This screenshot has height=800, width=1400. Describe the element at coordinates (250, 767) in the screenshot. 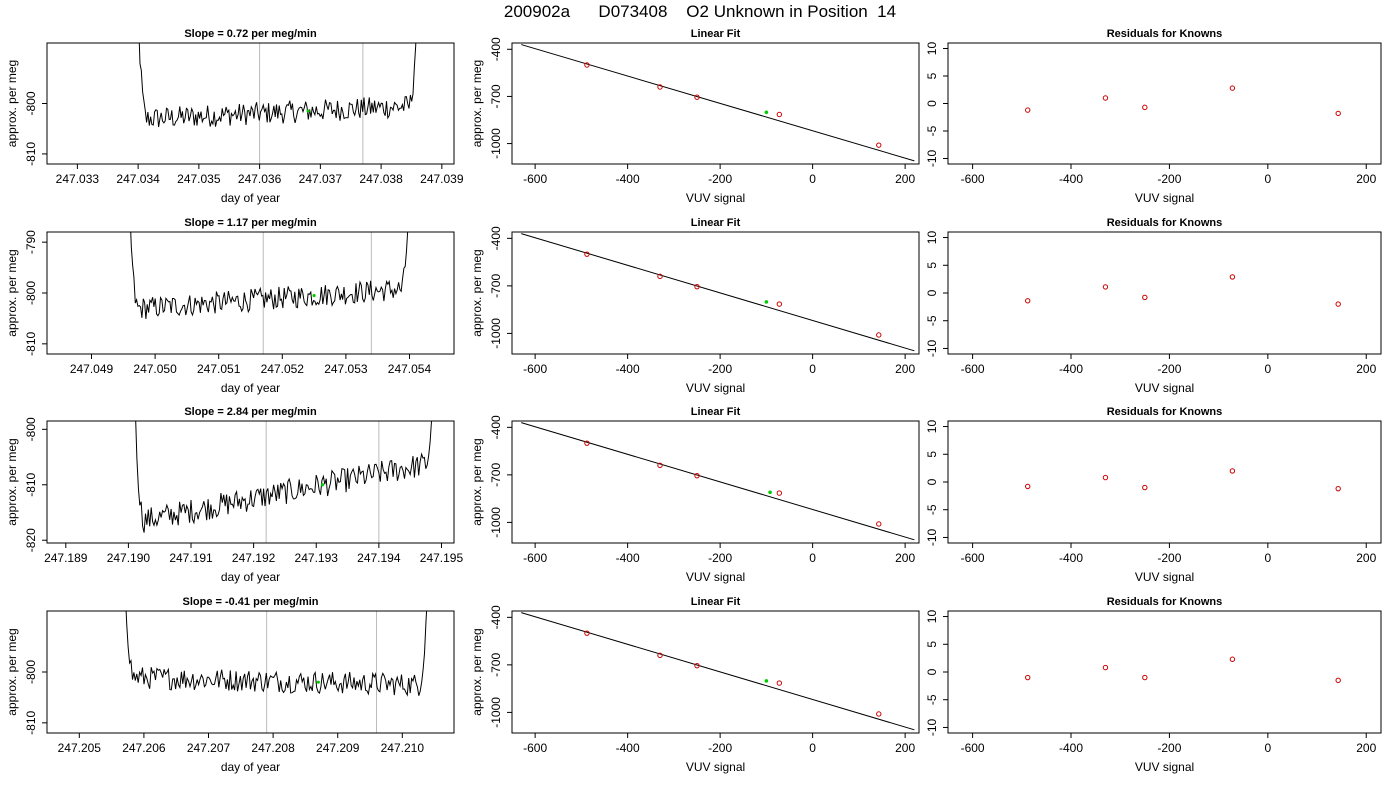

I see `x-axis-label: day of year` at that location.